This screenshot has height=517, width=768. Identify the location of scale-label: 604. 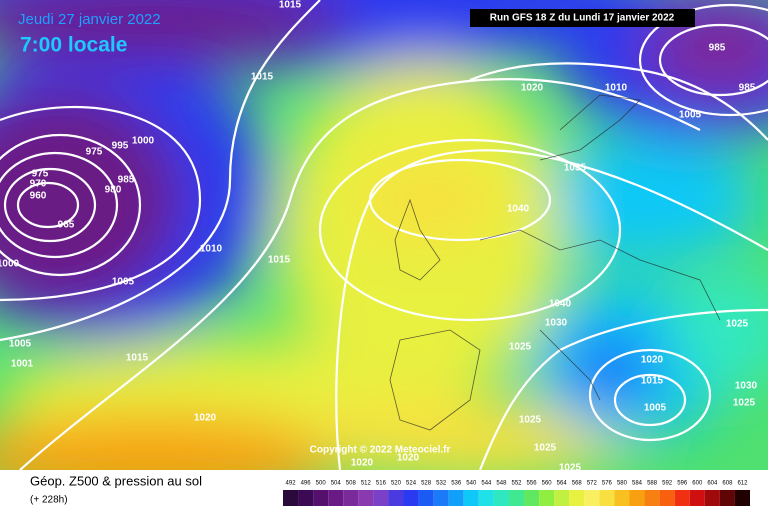
(712, 484).